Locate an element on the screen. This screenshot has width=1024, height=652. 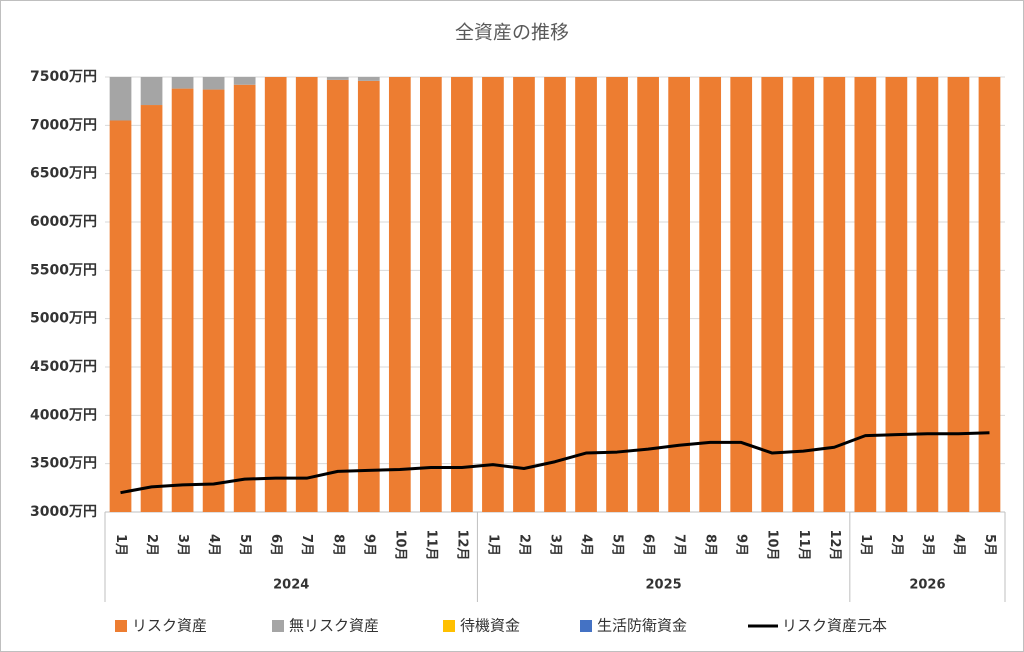
y-tick-label: 6000万円 is located at coordinates (63, 222).